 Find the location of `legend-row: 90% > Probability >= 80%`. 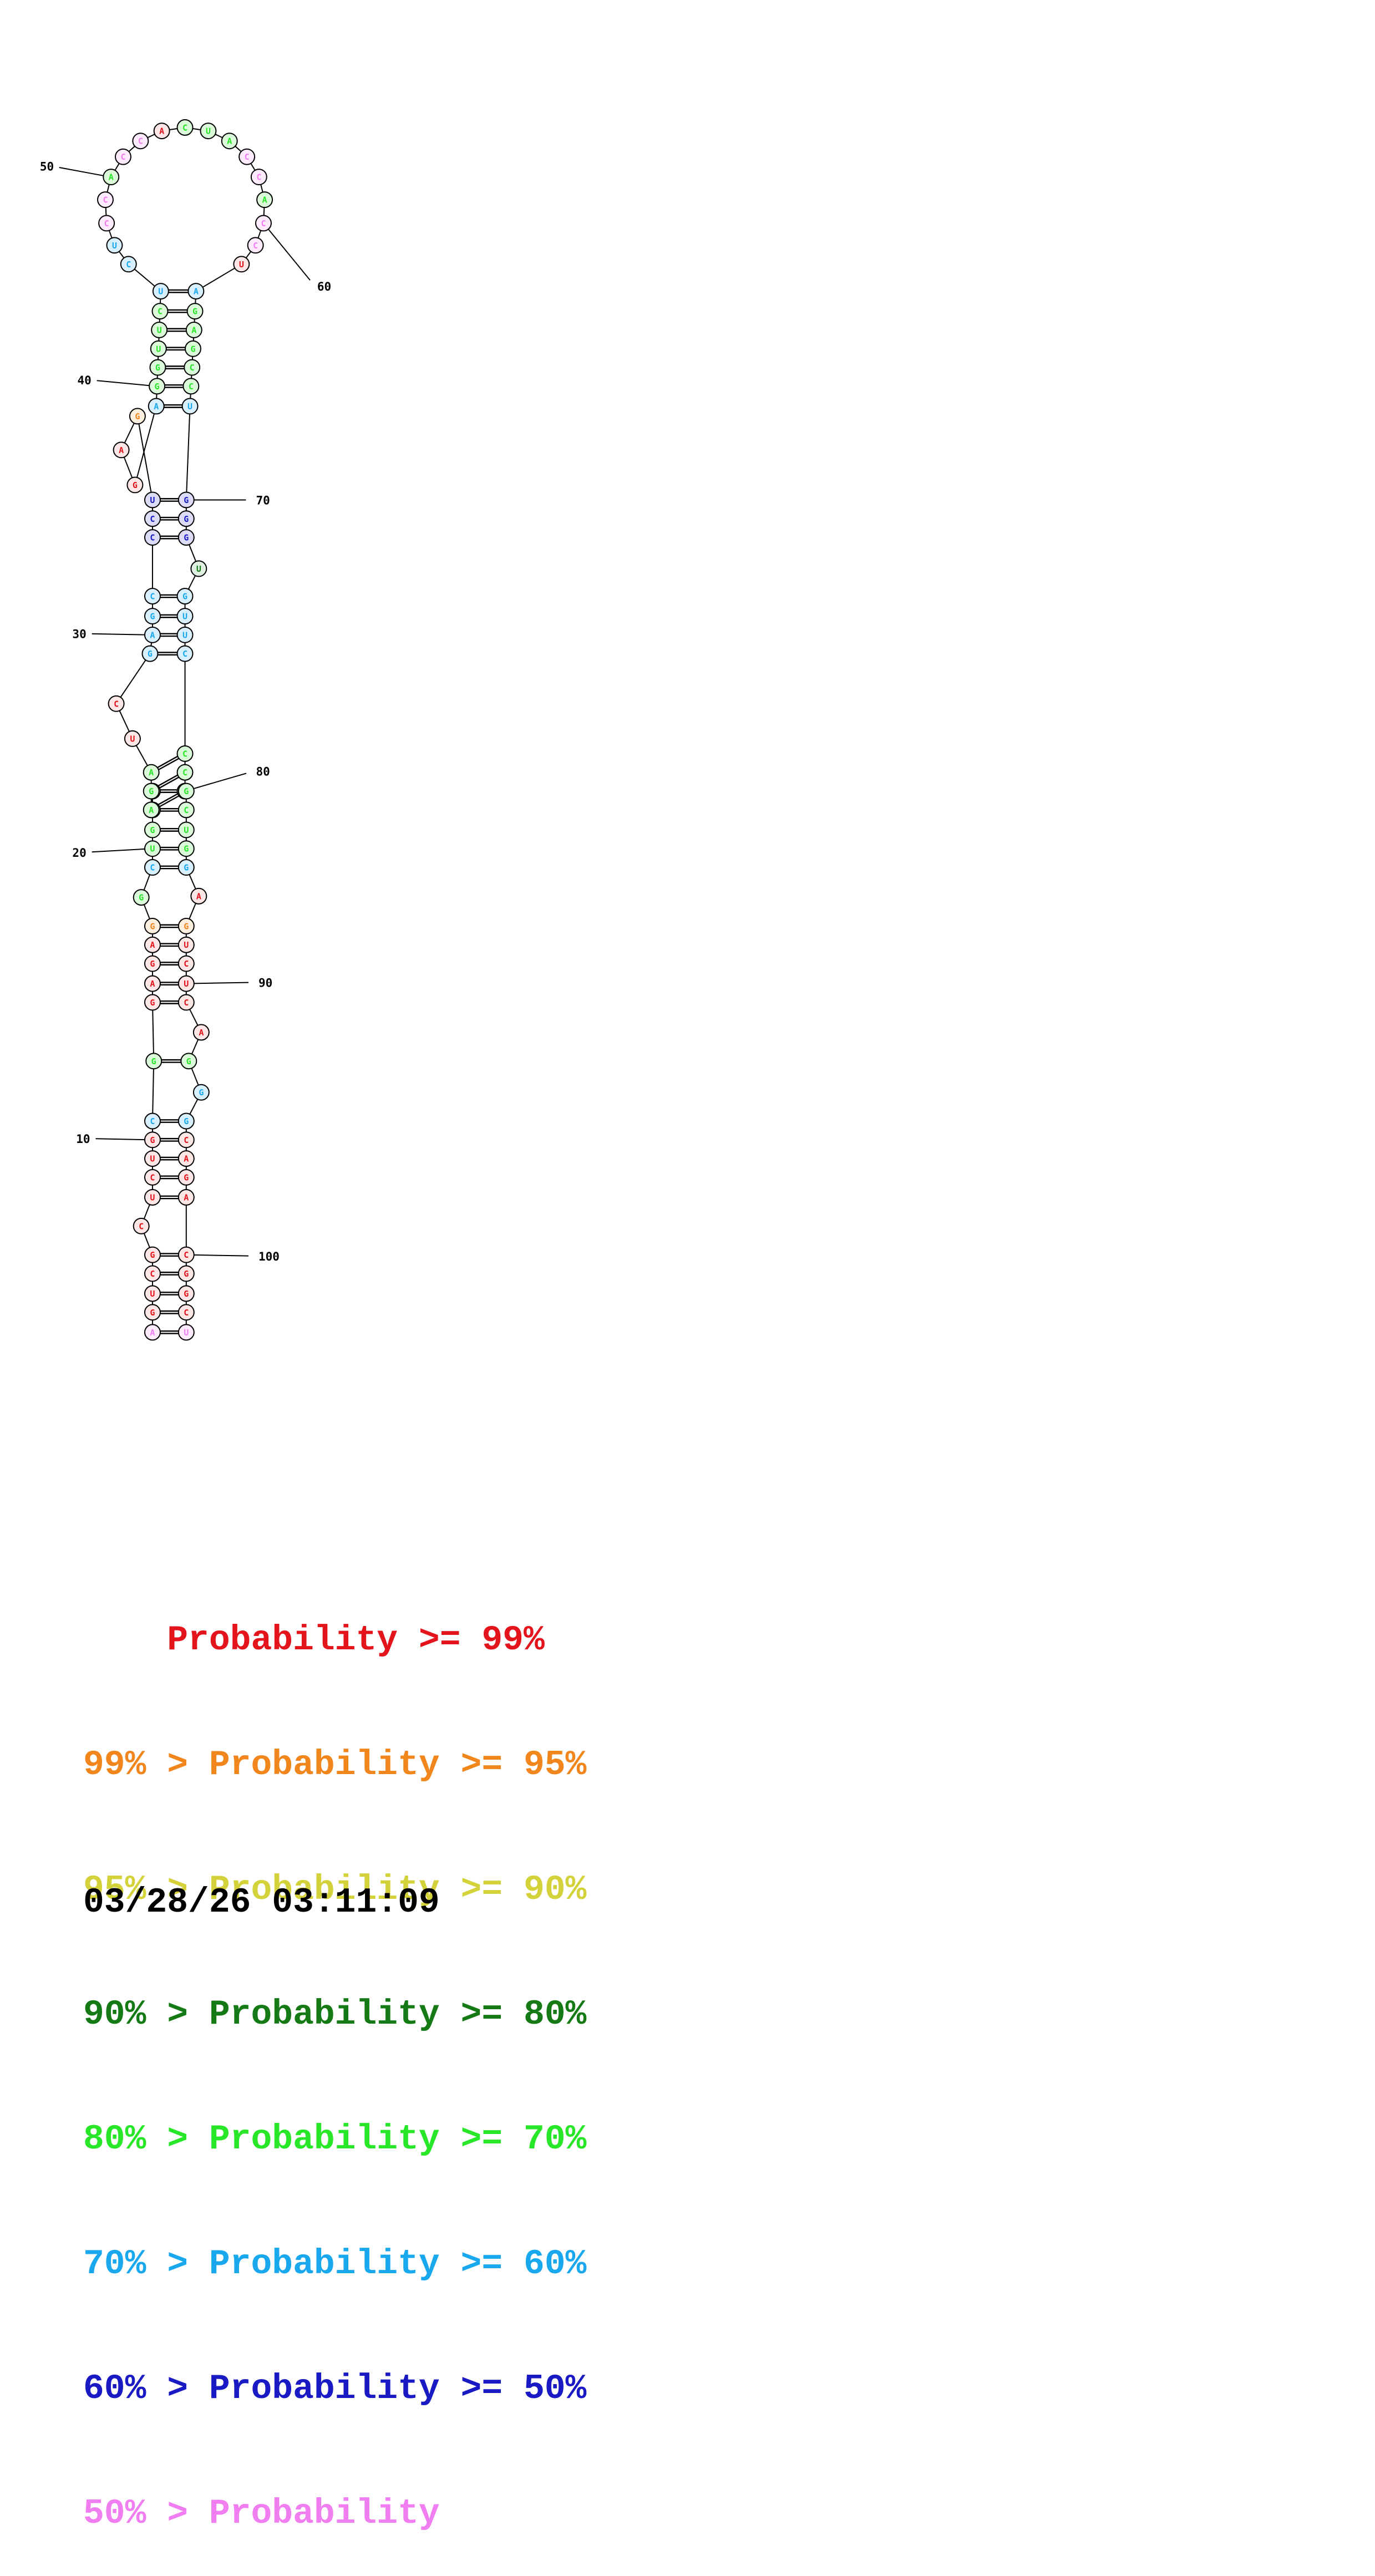

legend-row: 90% > Probability >= 80% is located at coordinates (334, 2014).